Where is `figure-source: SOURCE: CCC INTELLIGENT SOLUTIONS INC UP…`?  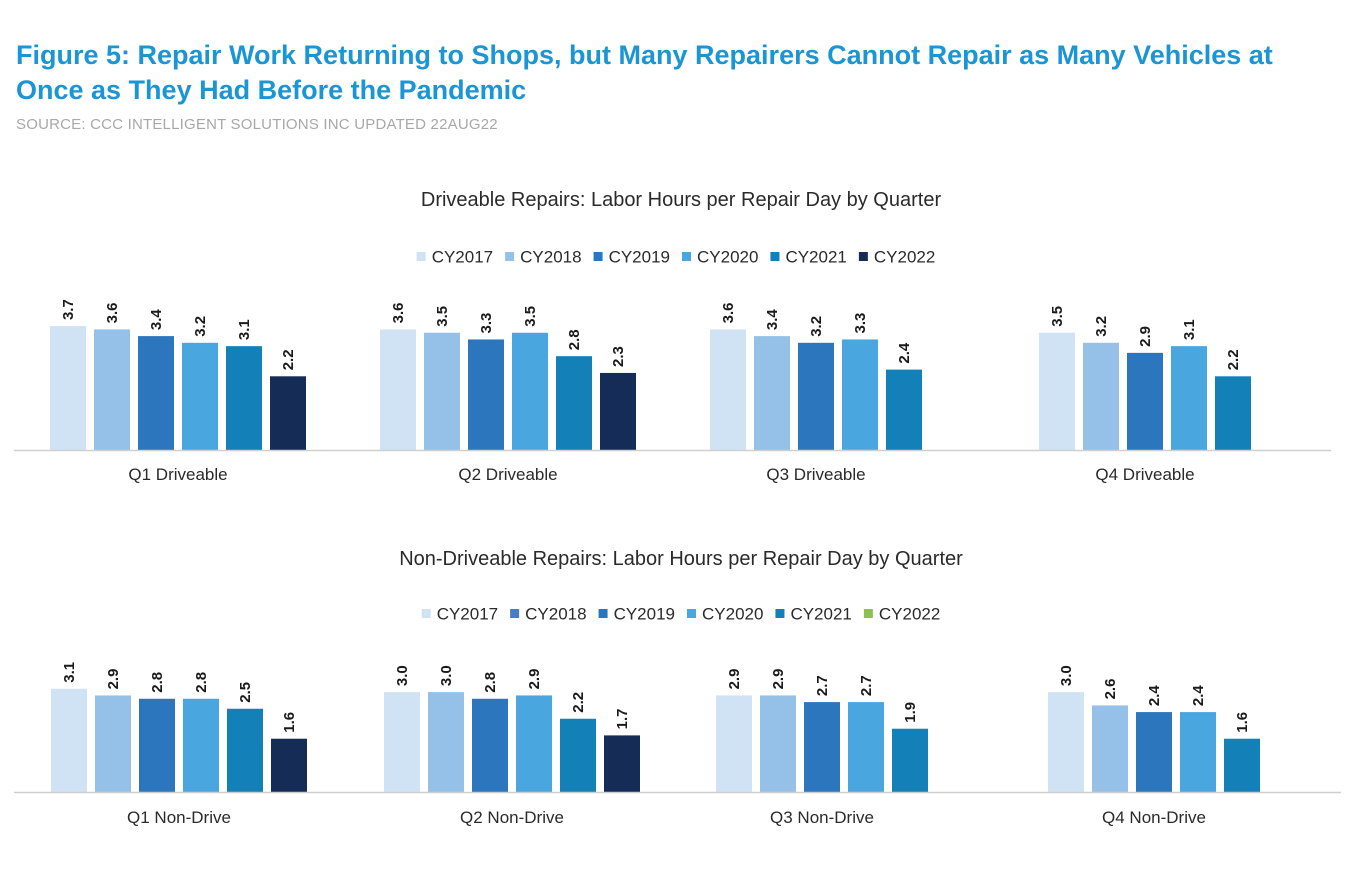 figure-source: SOURCE: CCC INTELLIGENT SOLUTIONS INC UP… is located at coordinates (257, 124).